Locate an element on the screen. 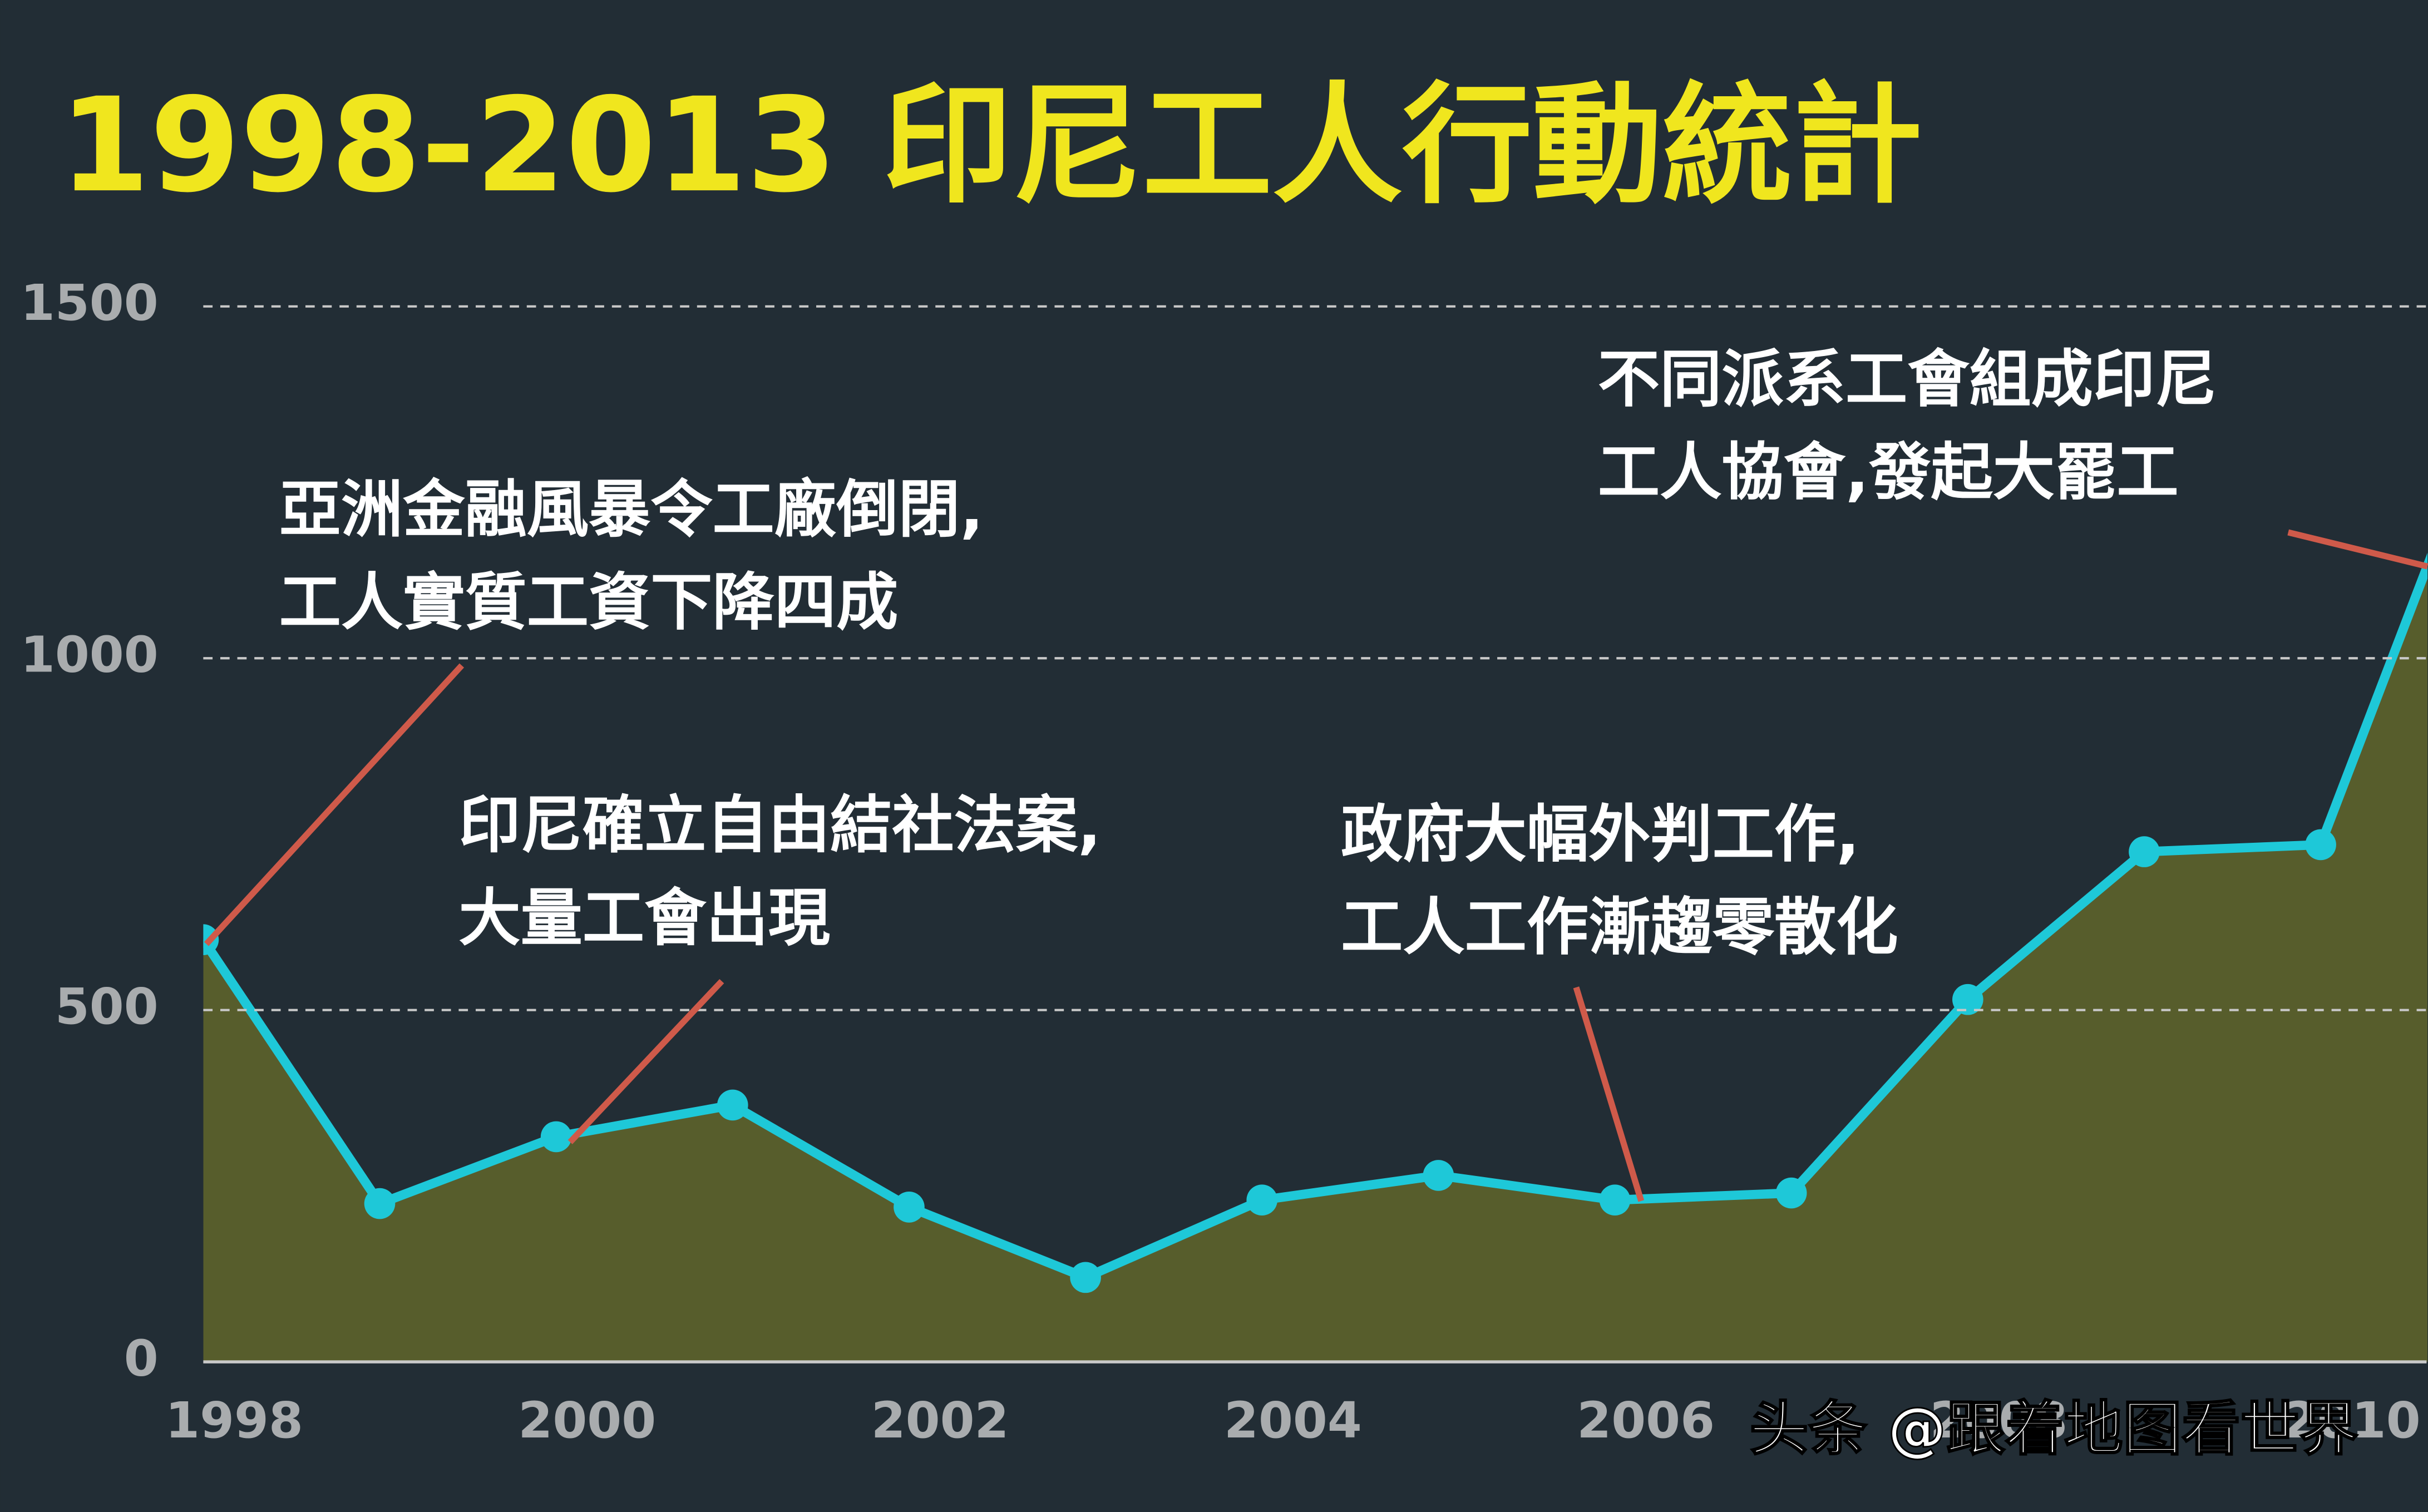 The height and width of the screenshot is (1512, 2428). annotation-text: 工人工作漸趨零散化 is located at coordinates (1619, 927).